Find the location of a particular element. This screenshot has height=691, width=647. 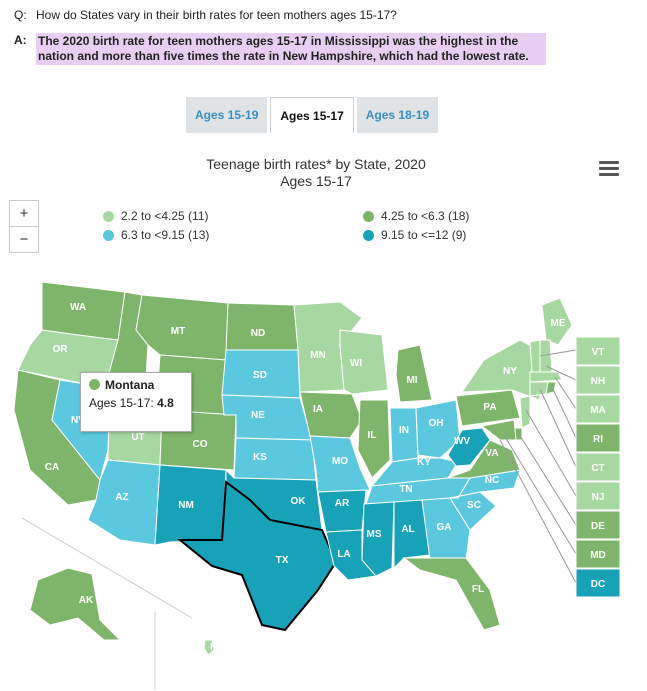

age-tabs: Ages 15-19 Ages 15-17 Ages 18-19 is located at coordinates (312, 115).